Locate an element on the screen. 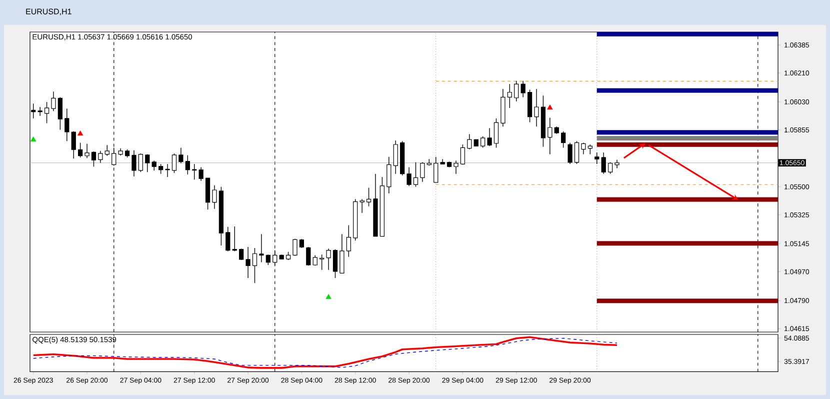 This screenshot has width=830, height=399. chart-title: EURUSD,H1 is located at coordinates (49, 12).